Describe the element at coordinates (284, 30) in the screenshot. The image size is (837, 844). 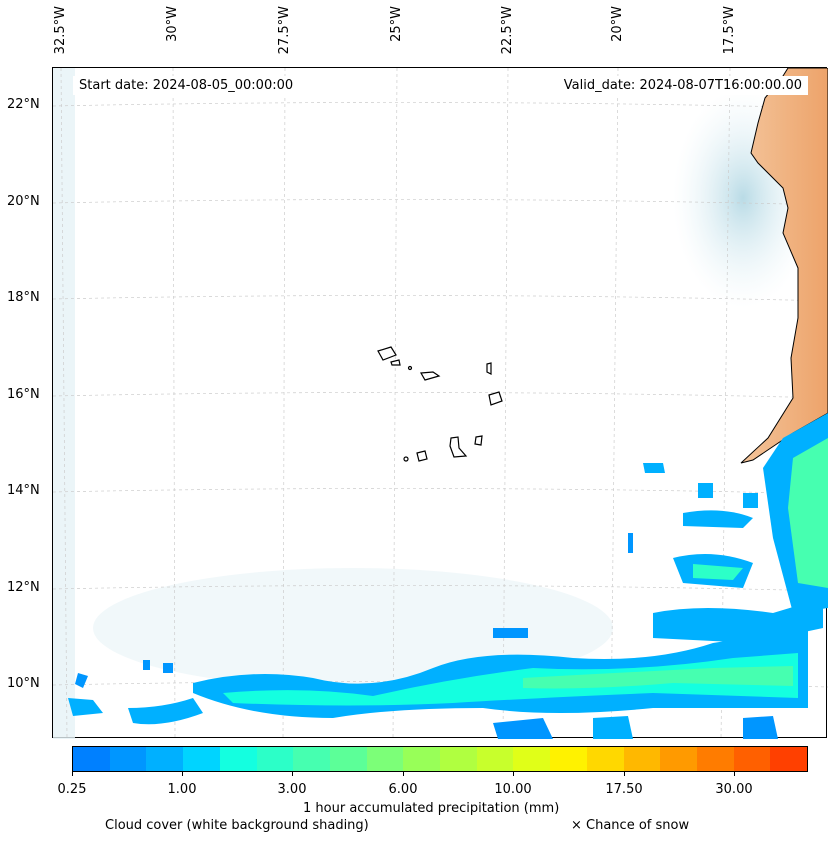
I see `lon-label: 27.5°W` at that location.